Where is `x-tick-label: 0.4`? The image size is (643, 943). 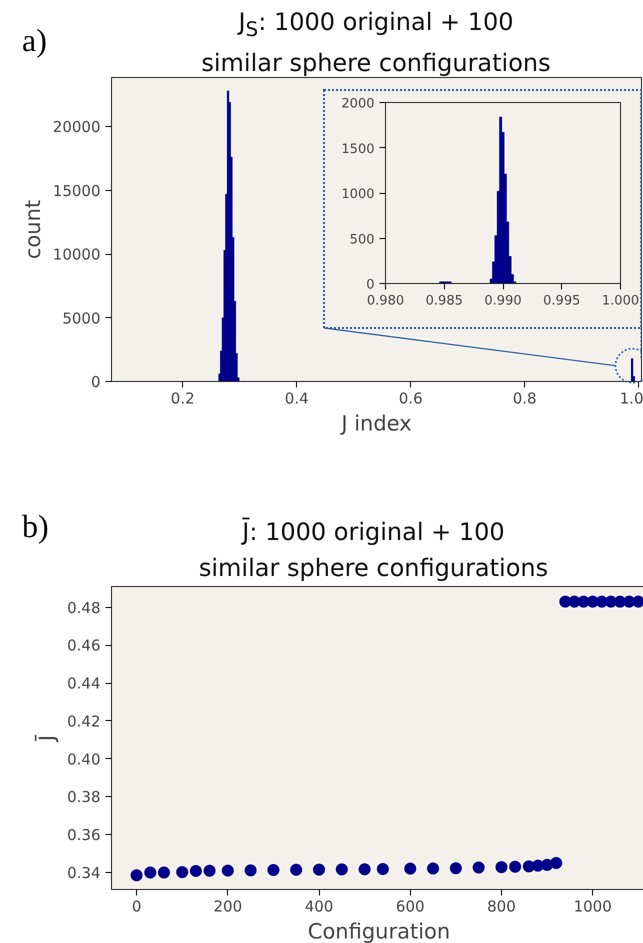 x-tick-label: 0.4 is located at coordinates (296, 399).